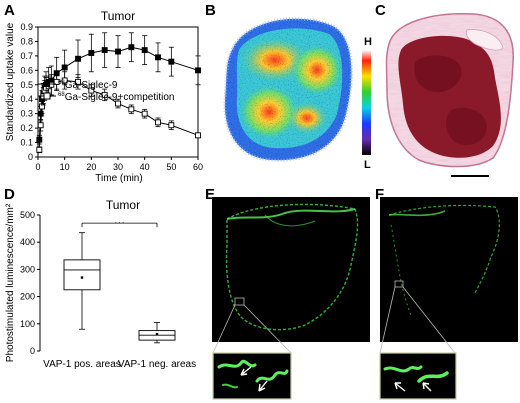 The image size is (520, 403). What do you see at coordinates (10, 282) in the screenshot?
I see `chart-d-ylabel: Photostimulated luminescence/mm²` at bounding box center [10, 282].